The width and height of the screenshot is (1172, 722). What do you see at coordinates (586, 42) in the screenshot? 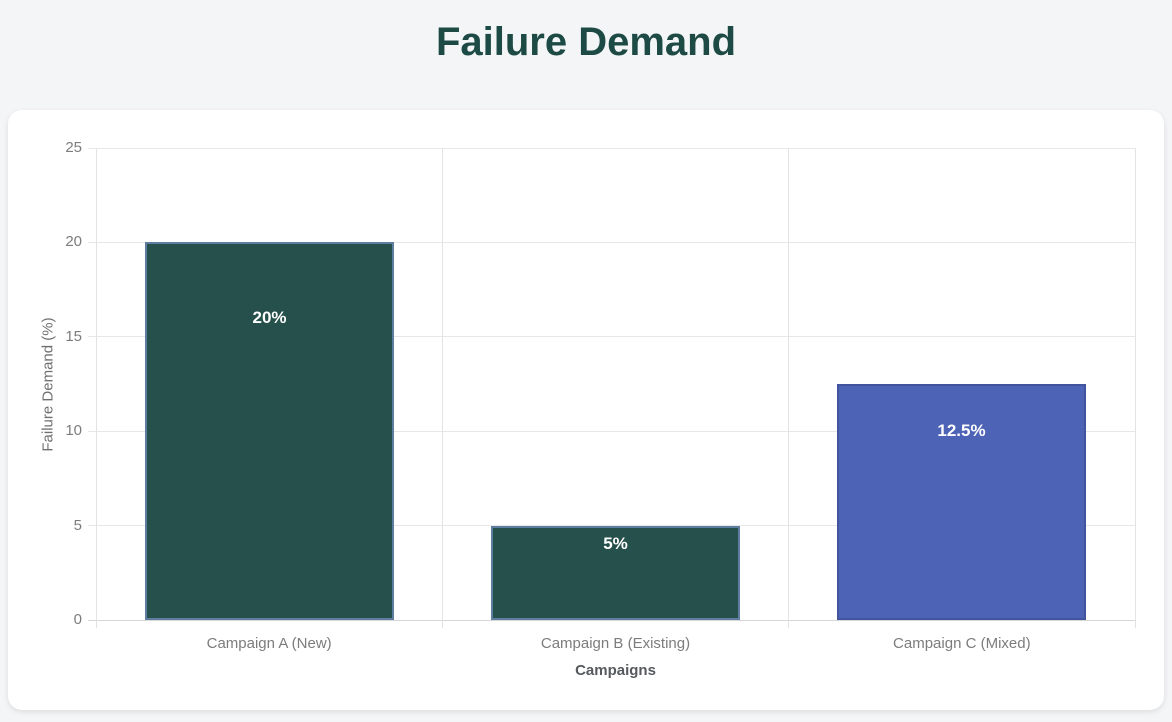
I see `page-title: Failure Demand` at bounding box center [586, 42].